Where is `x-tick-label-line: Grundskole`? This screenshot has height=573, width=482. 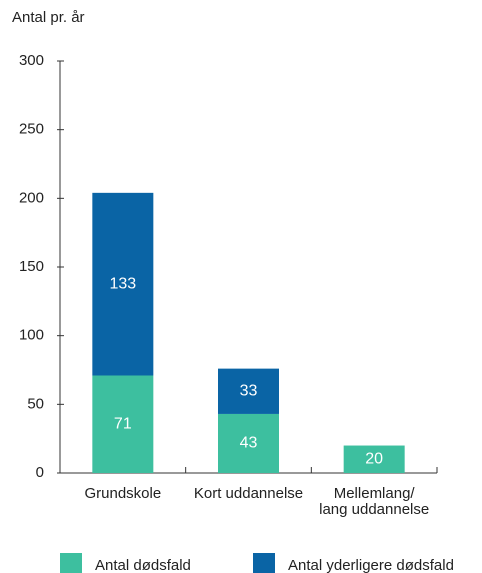 x-tick-label-line: Grundskole is located at coordinates (122, 493).